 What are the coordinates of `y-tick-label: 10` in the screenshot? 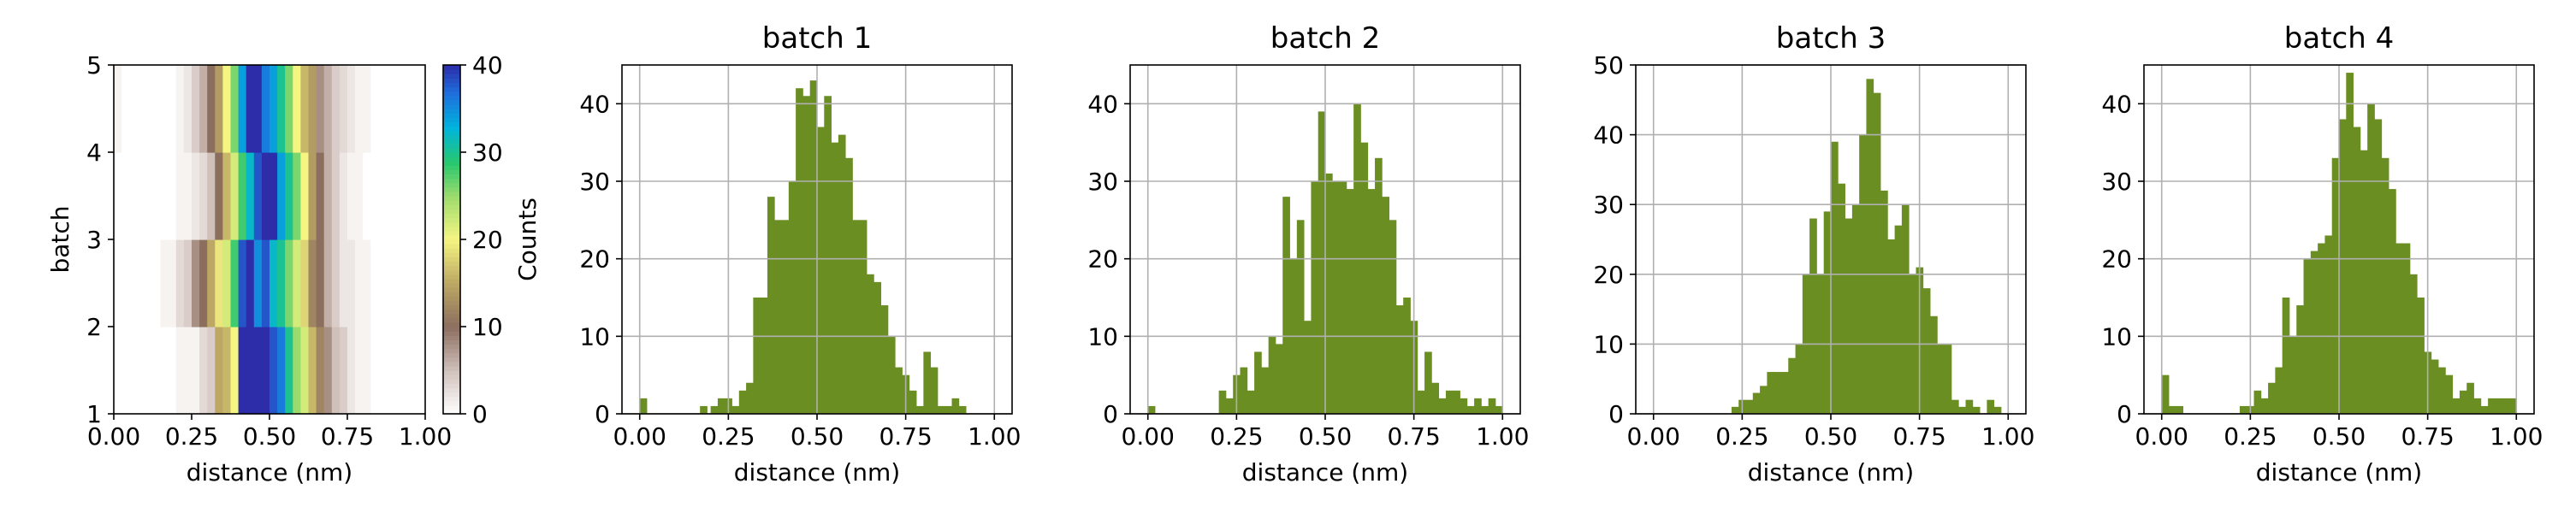 It's located at (1608, 344).